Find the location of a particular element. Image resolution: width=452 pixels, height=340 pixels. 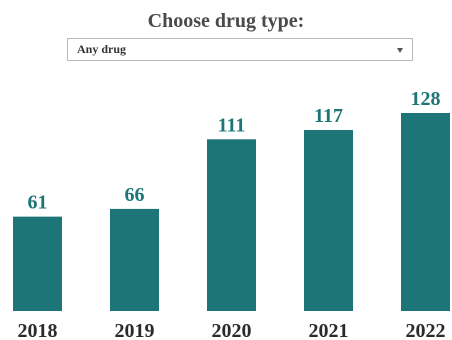

x-tick-label-2020: 2020 is located at coordinates (232, 330).